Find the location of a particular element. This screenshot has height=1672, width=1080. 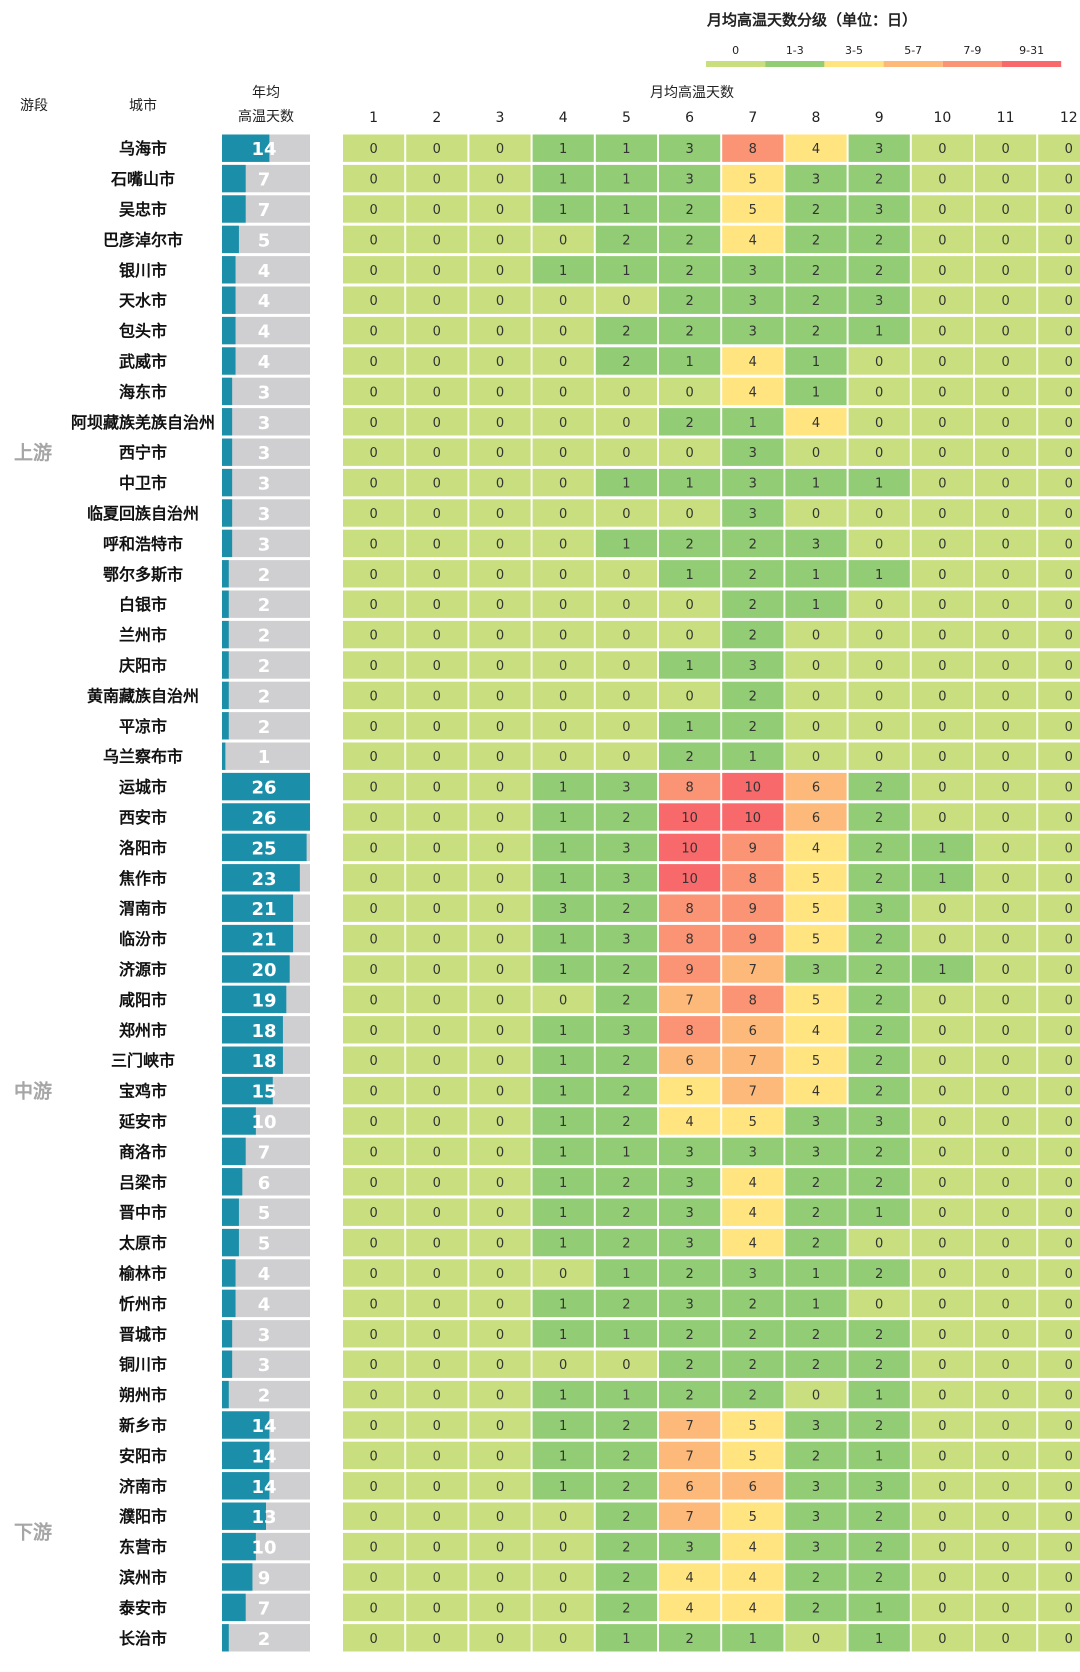

city-label: 铜川市 is located at coordinates (143, 1364).